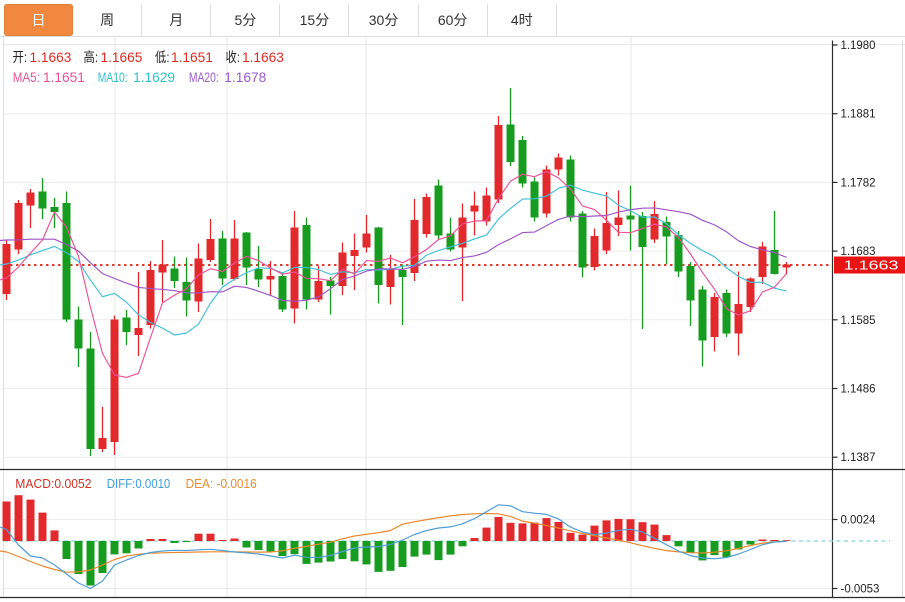 The width and height of the screenshot is (905, 602). I want to click on svg-text: 0.0024, so click(859, 521).